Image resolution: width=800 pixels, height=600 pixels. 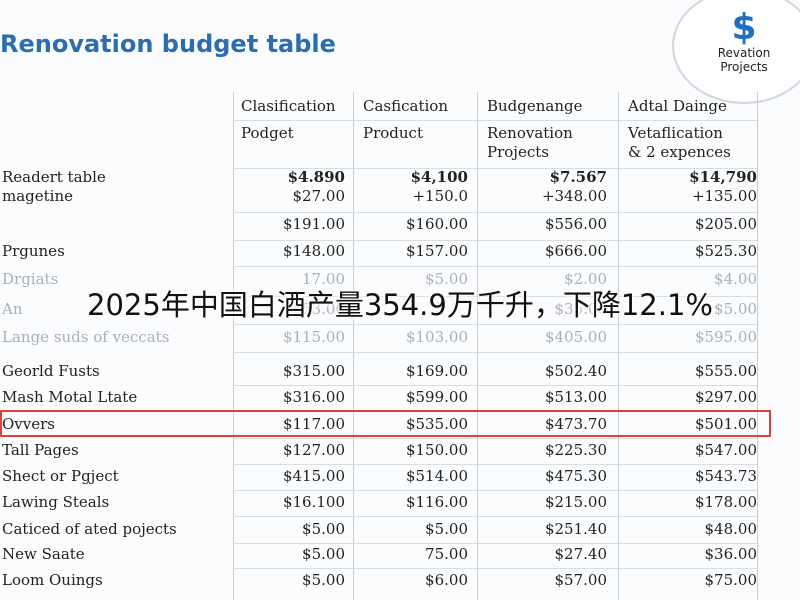 What do you see at coordinates (168, 44) in the screenshot?
I see `title: Renovation budget table` at bounding box center [168, 44].